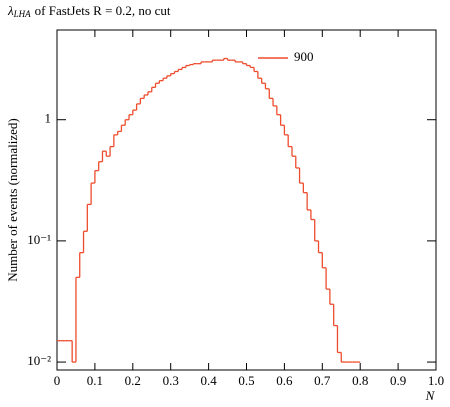  Describe the element at coordinates (436, 380) in the screenshot. I see `x-tick-label: 1.0` at that location.